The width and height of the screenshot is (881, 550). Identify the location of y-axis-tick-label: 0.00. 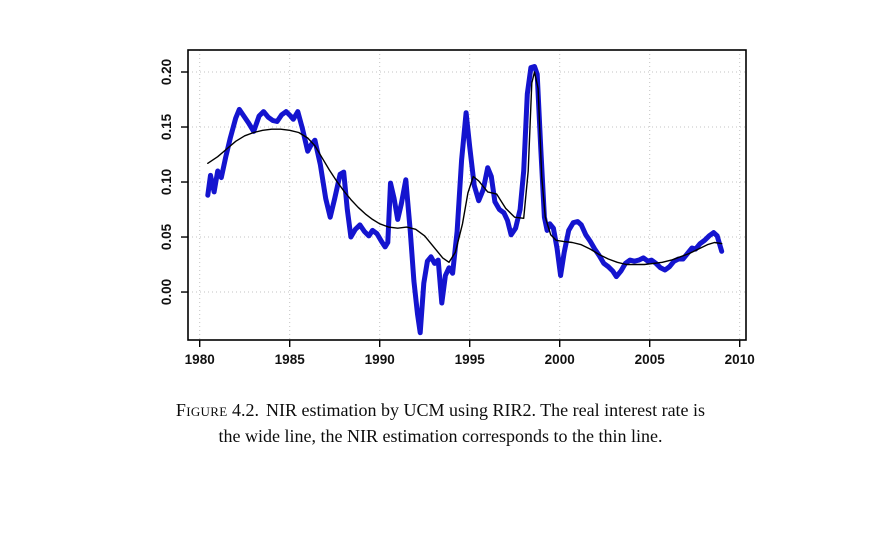
(166, 292).